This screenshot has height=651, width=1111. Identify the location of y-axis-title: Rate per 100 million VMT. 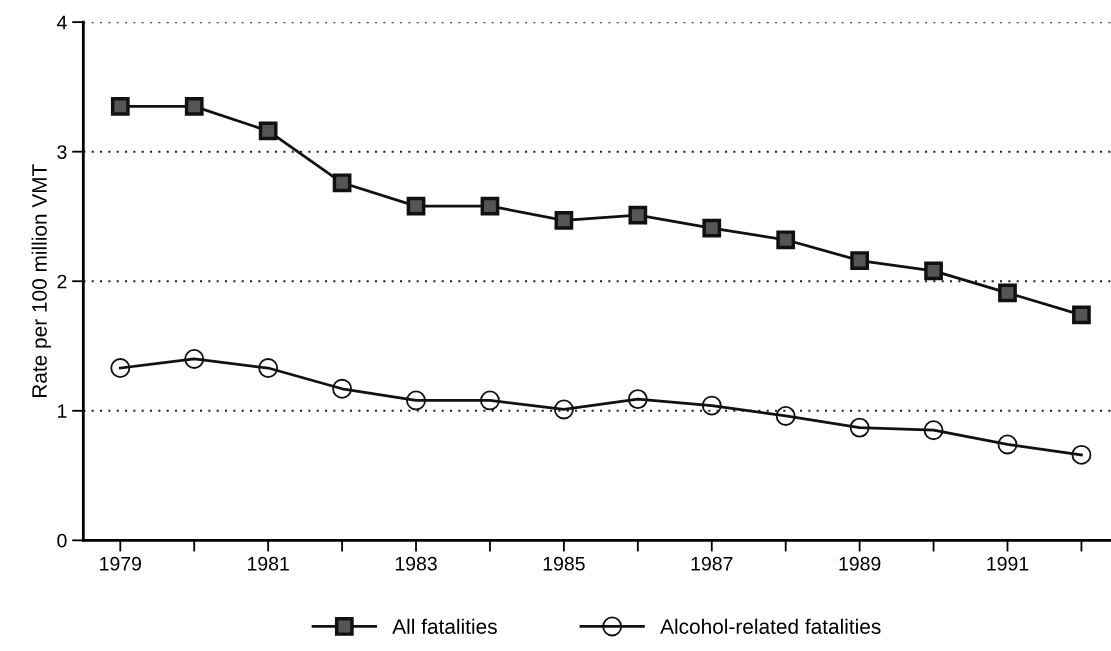
(41, 281).